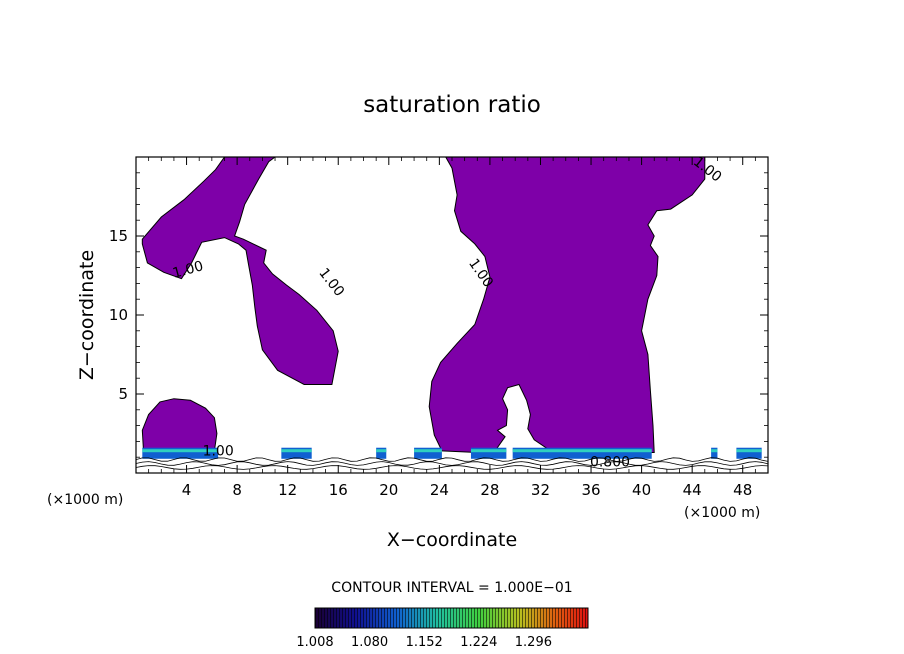  What do you see at coordinates (287, 490) in the screenshot?
I see `x-tick-label: 12` at bounding box center [287, 490].